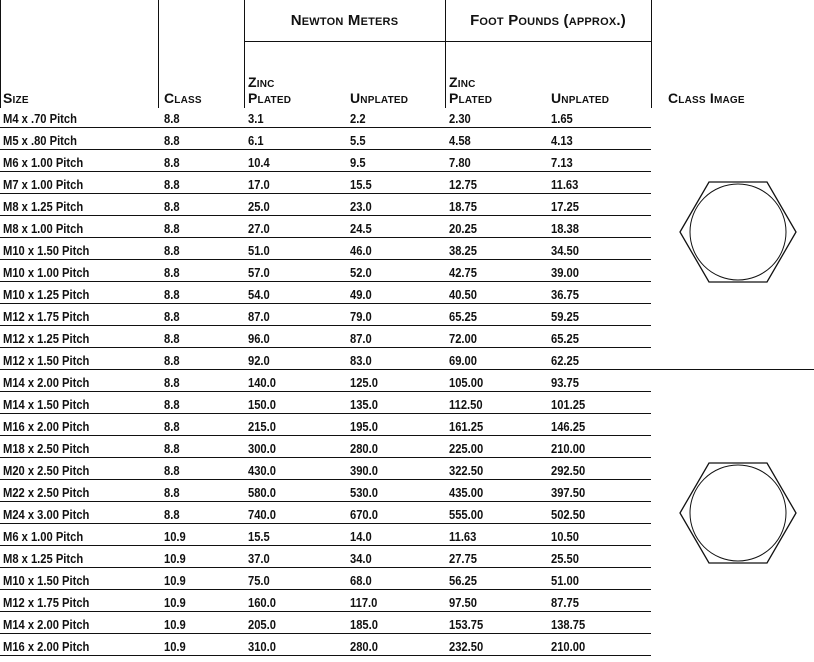 This screenshot has width=814, height=662. I want to click on size-cell: M18 x 2.50 Pitch, so click(46, 448).